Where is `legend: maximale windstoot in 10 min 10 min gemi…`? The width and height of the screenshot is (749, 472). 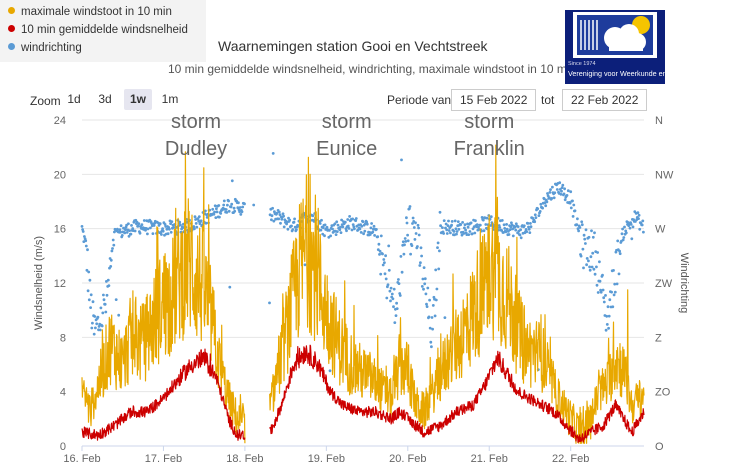
legend: maximale windstoot in 10 min 10 min gemi… is located at coordinates (103, 31).